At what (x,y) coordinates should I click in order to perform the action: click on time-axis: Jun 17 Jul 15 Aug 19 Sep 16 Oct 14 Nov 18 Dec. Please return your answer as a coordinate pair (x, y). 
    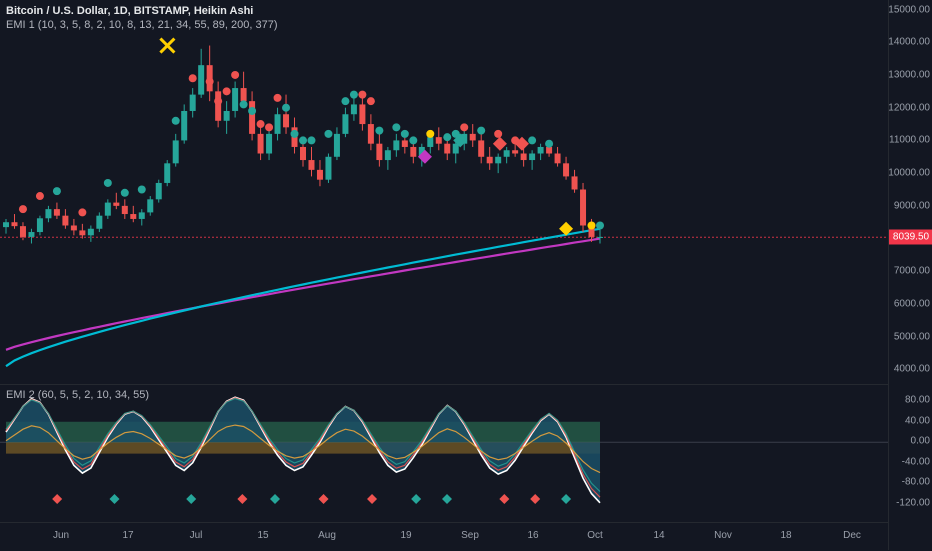
    Looking at the image, I should click on (444, 536).